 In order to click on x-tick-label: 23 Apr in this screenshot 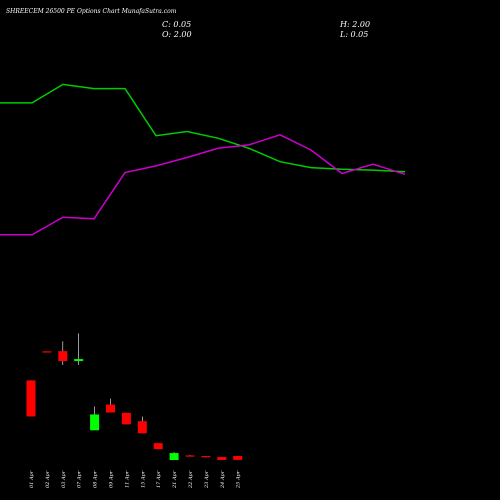, I will do `click(207, 479)`.